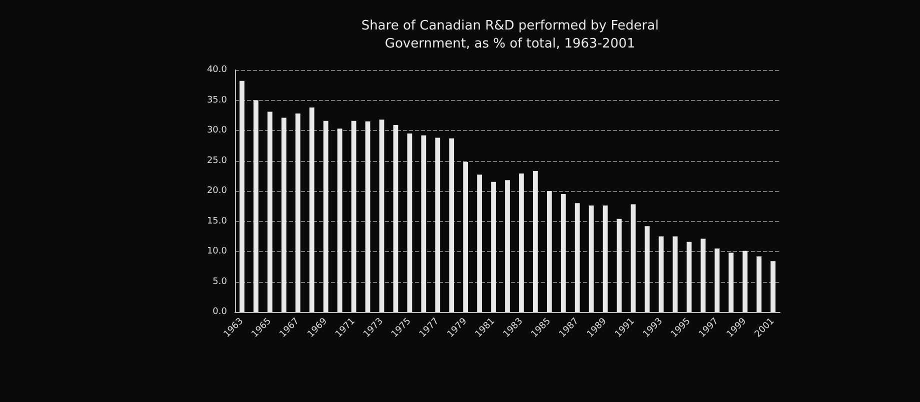 Image resolution: width=920 pixels, height=402 pixels. Describe the element at coordinates (220, 312) in the screenshot. I see `y-tick-label: 0.0` at that location.